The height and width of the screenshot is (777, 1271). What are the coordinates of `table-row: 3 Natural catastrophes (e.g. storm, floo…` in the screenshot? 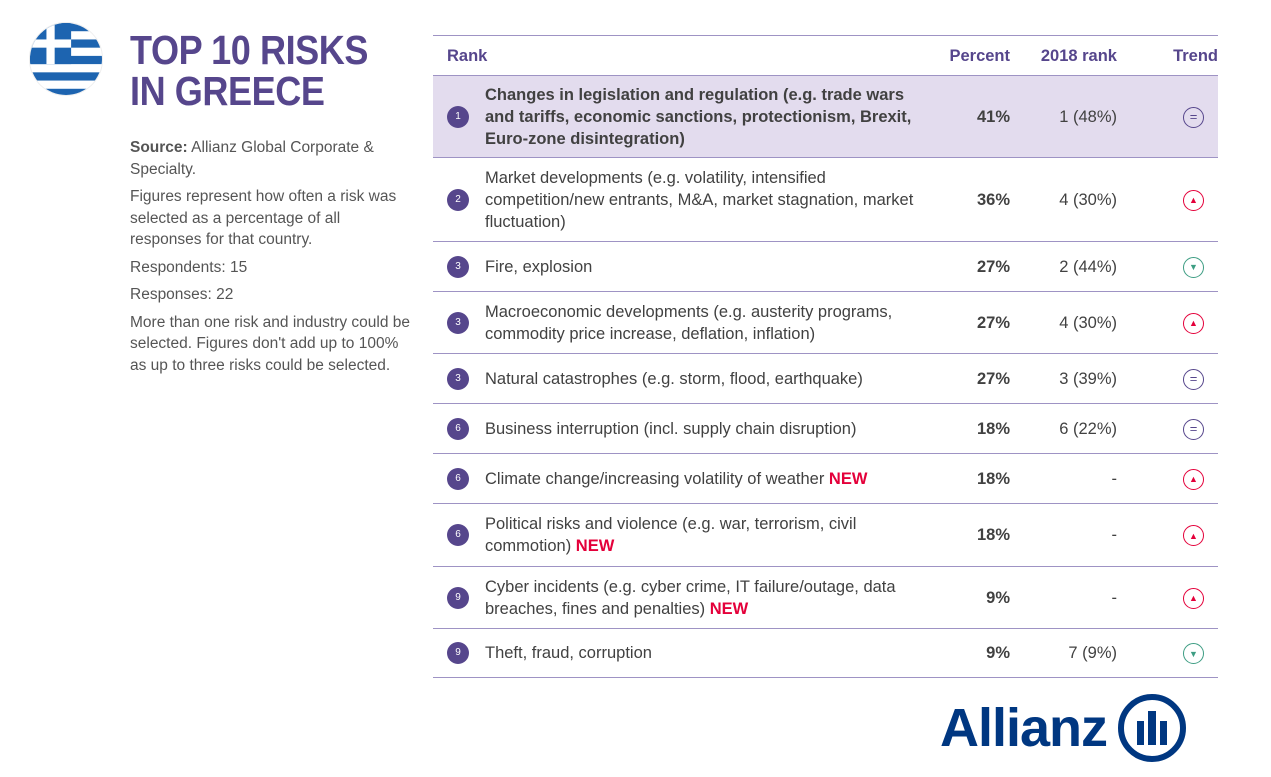 It's located at (825, 379).